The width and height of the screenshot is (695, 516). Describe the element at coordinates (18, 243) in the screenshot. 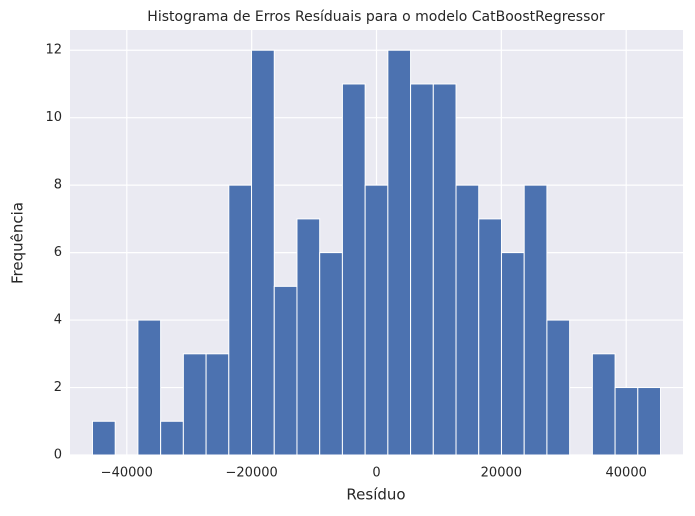

I see `y-axis-label: Frequência` at that location.